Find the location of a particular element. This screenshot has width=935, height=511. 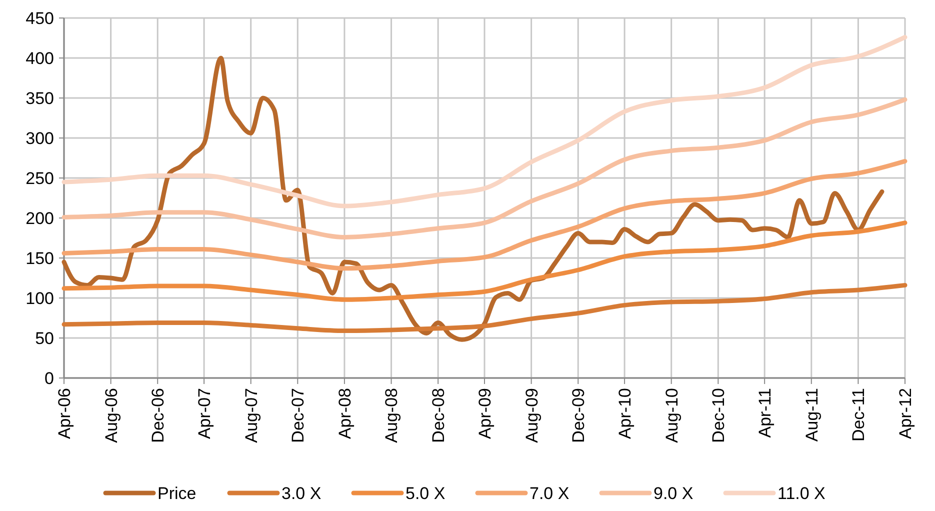

x-tick-label: Aug-09 is located at coordinates (532, 415).